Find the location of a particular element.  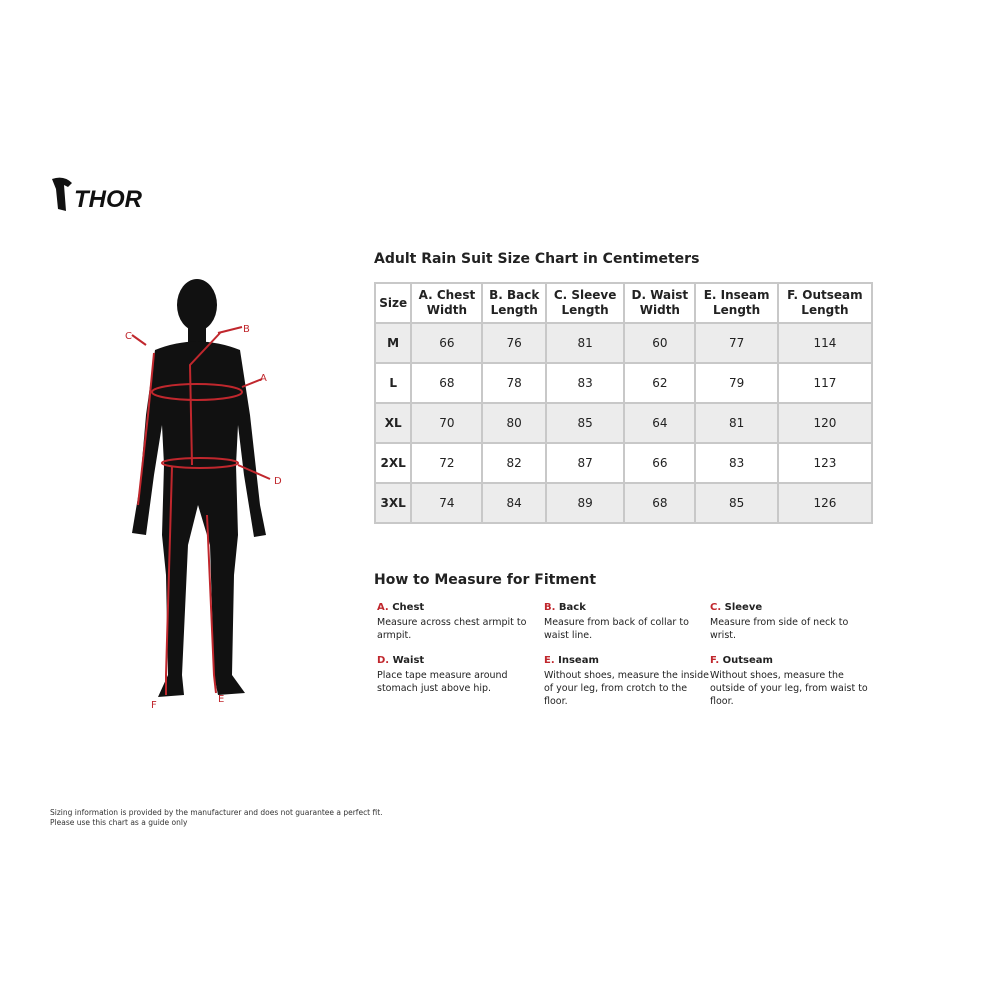

column-header: D. Waist Width is located at coordinates (660, 303).